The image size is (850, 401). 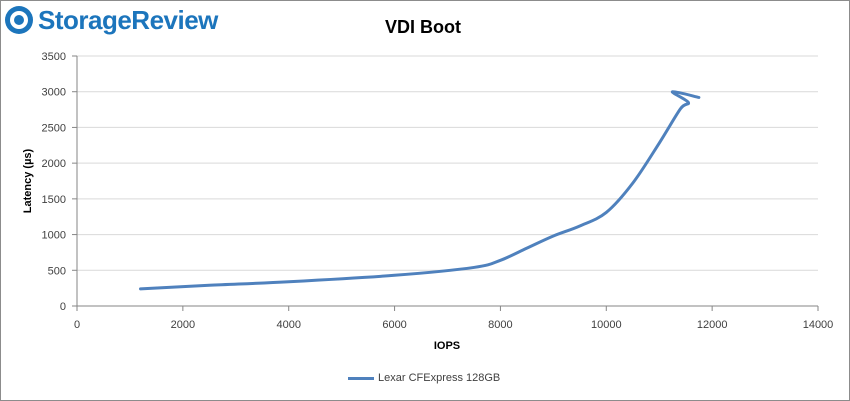 What do you see at coordinates (500, 325) in the screenshot?
I see `x-tick-label: 8000` at bounding box center [500, 325].